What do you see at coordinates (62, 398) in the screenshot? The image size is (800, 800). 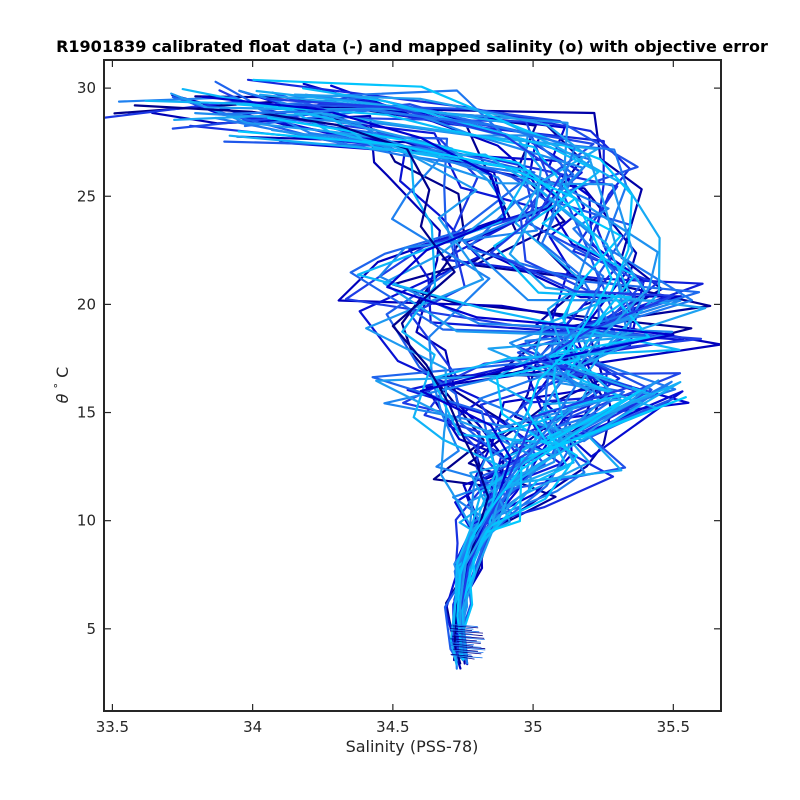 I see `y-axis-label-symbol: θ` at bounding box center [62, 398].